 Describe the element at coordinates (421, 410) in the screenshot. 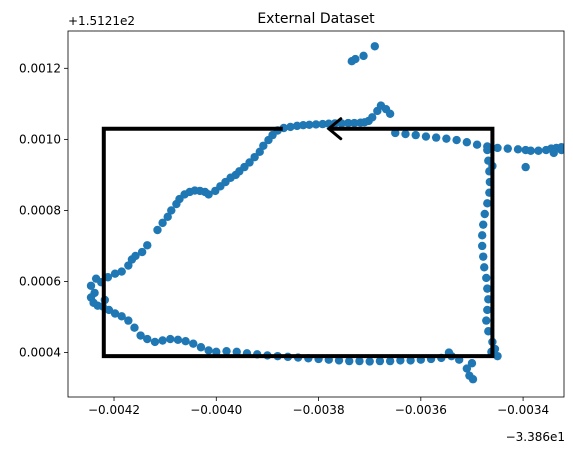

I see `x-tick-label: −0.0036` at that location.